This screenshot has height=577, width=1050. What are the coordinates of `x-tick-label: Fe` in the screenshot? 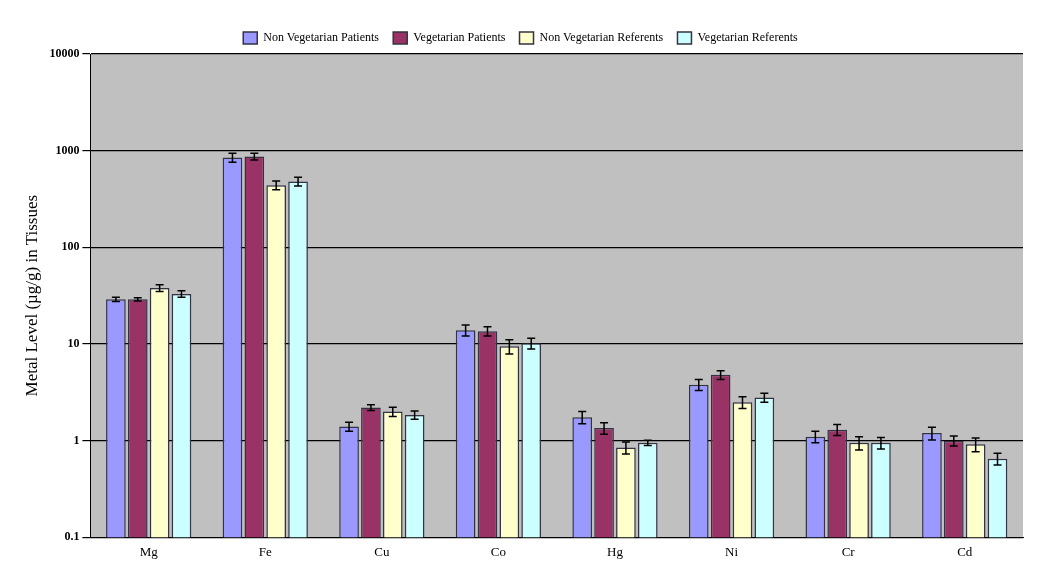 It's located at (265, 551).